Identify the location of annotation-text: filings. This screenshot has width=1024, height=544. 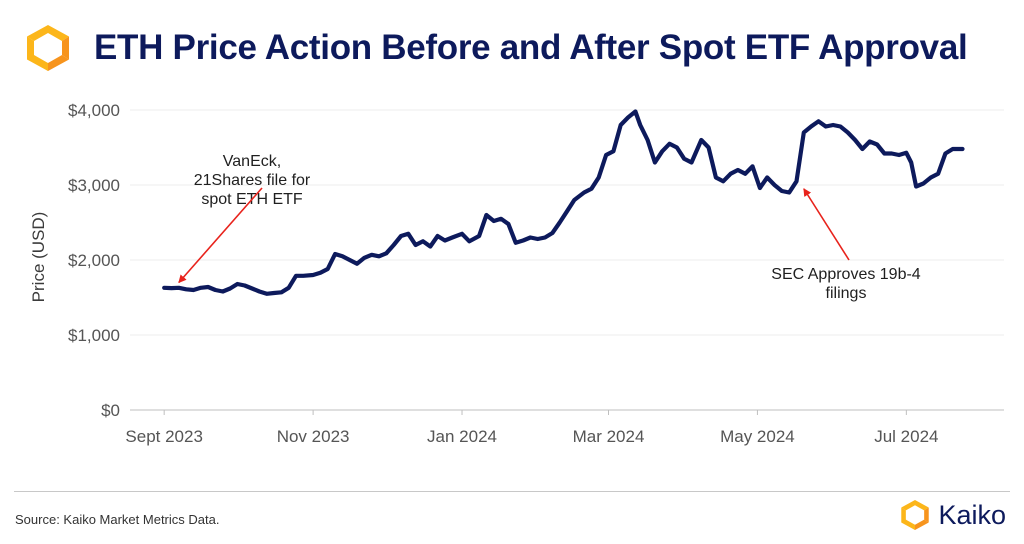
(846, 293).